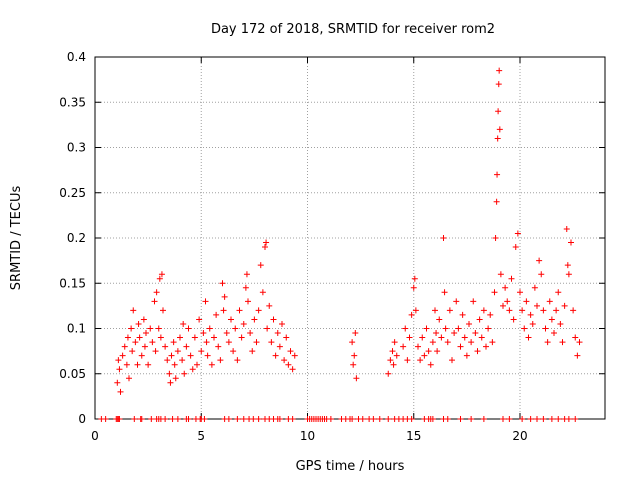  I want to click on x-axis-label: GPS time / hours, so click(350, 466).